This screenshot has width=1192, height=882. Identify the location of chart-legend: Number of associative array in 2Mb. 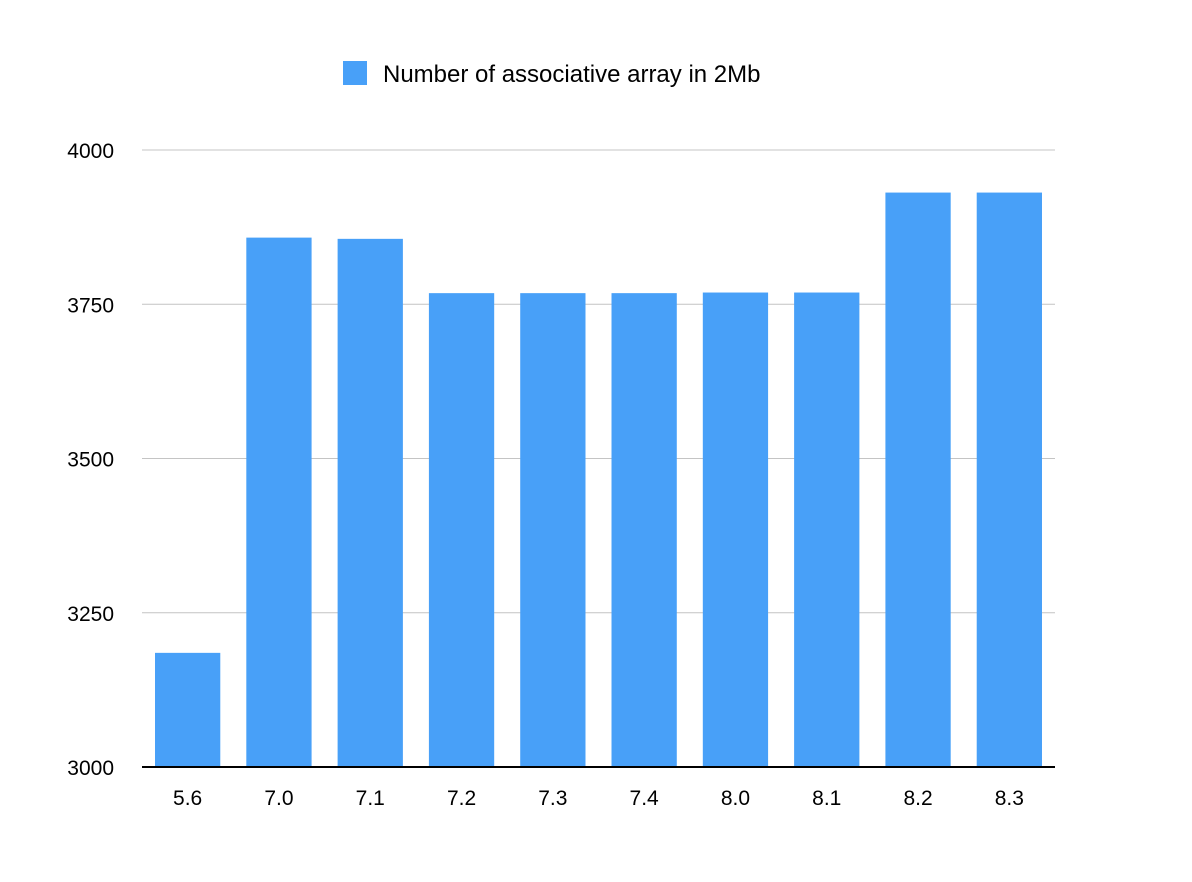
(551, 74).